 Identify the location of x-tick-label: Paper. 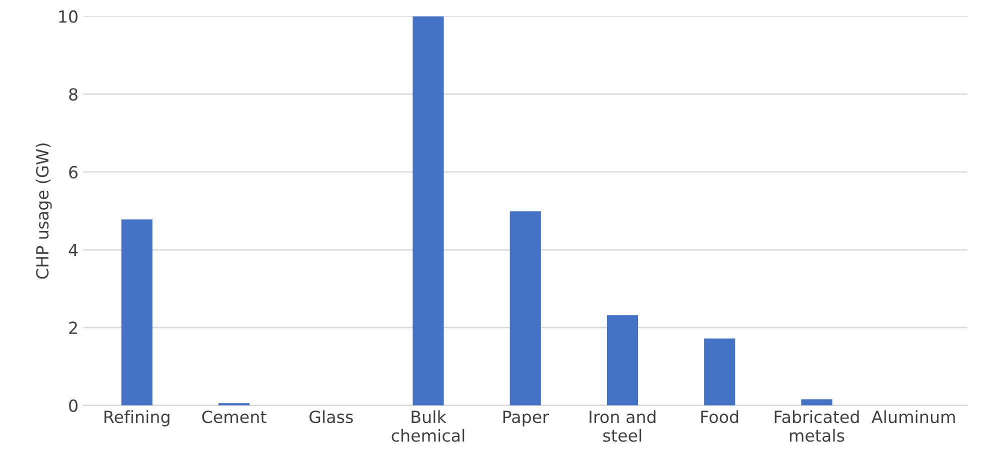
(526, 418).